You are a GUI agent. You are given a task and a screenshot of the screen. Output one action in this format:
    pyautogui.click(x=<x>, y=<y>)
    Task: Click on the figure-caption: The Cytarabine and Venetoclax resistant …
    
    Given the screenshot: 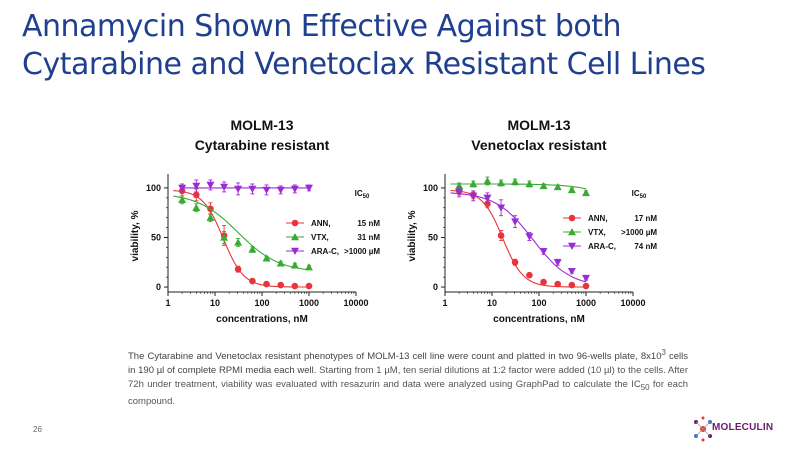 What is the action you would take?
    pyautogui.click(x=408, y=377)
    